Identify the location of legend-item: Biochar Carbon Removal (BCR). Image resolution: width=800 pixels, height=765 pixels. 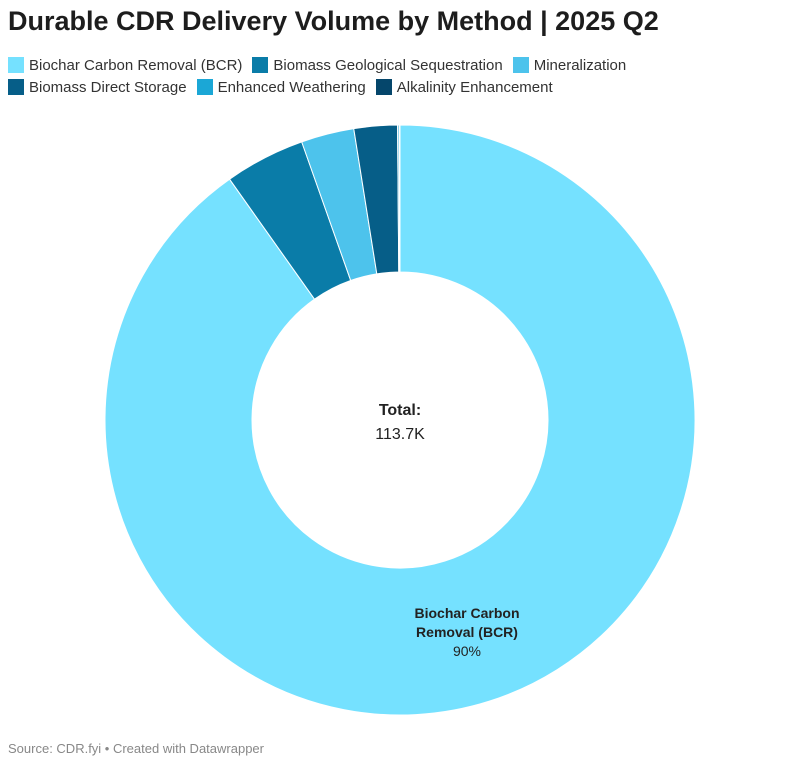
(125, 66).